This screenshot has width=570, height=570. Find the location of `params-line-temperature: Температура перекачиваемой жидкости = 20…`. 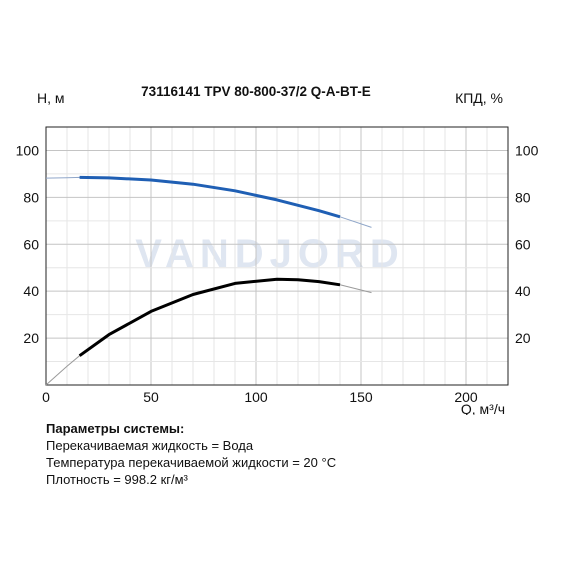

params-line-temperature: Температура перекачиваемой жидкости = 20… is located at coordinates (191, 462).